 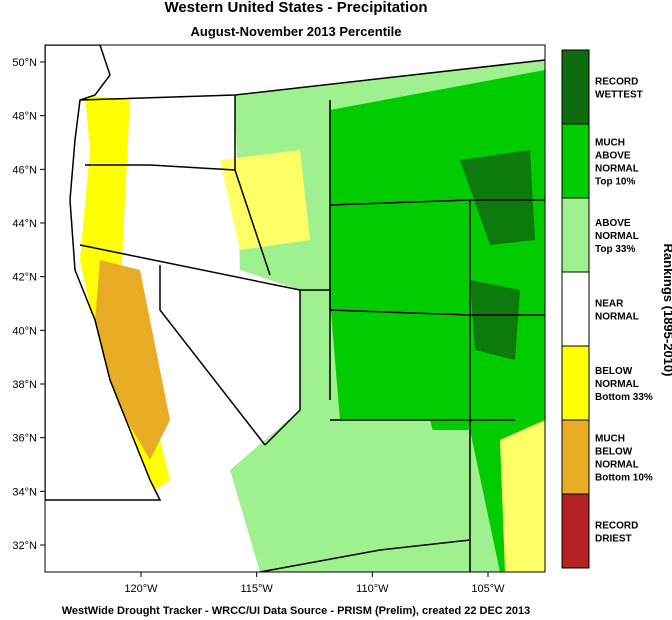 I want to click on legend-label: NEAR, so click(x=609, y=304).